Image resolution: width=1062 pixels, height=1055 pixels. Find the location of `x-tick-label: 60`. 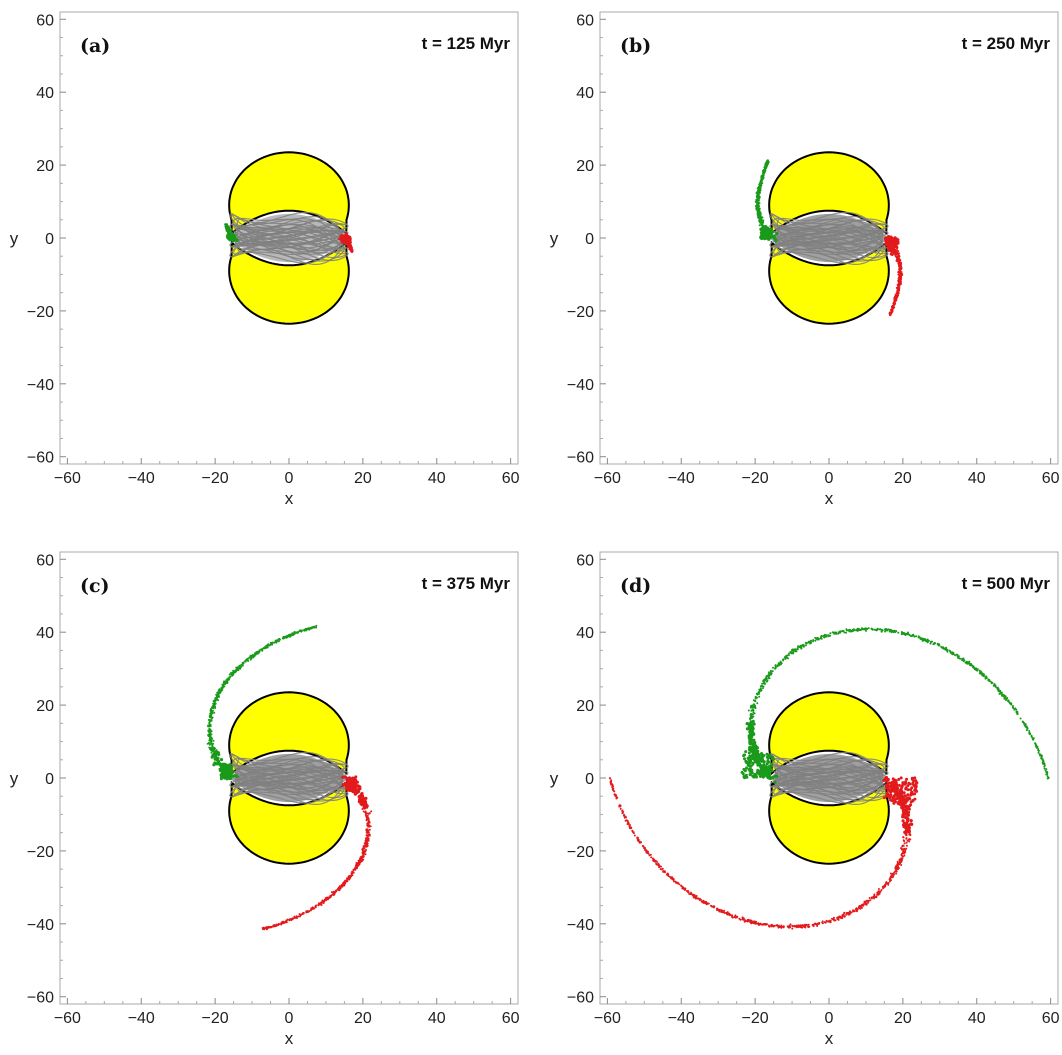

x-tick-label: 60 is located at coordinates (1051, 478).